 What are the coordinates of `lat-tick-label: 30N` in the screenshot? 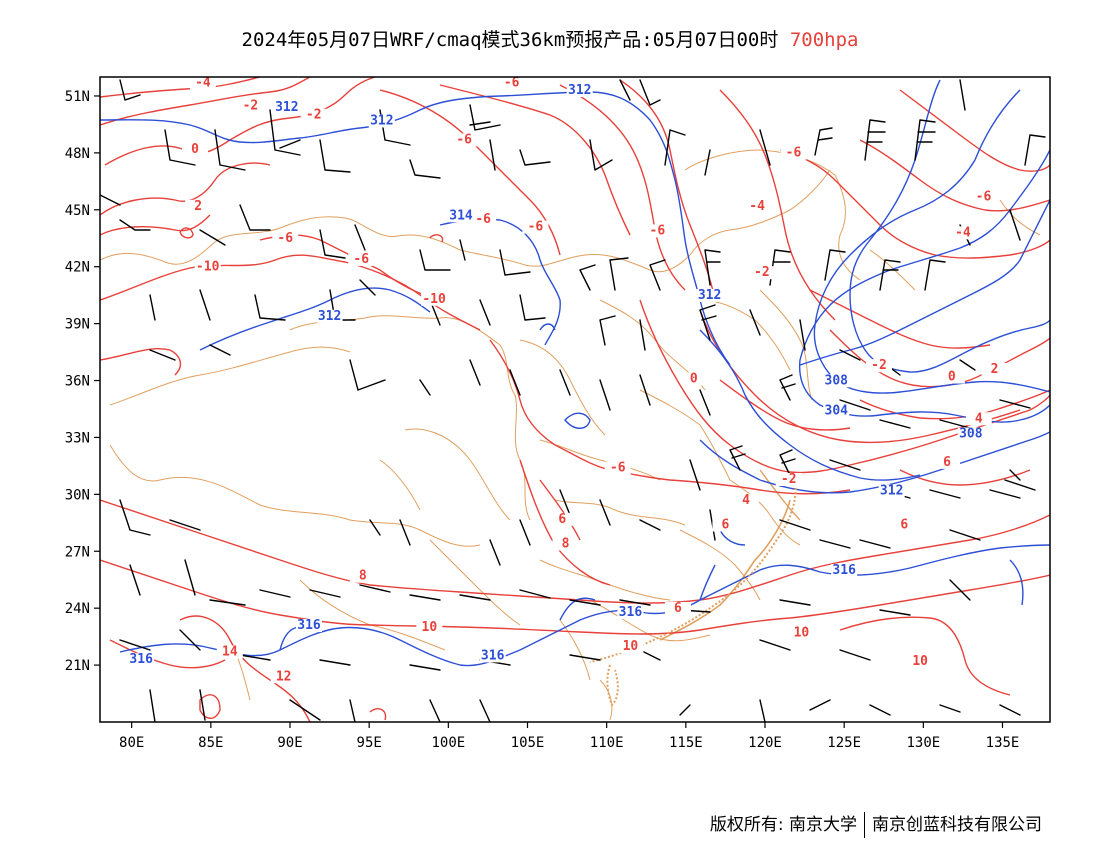 It's located at (77, 495).